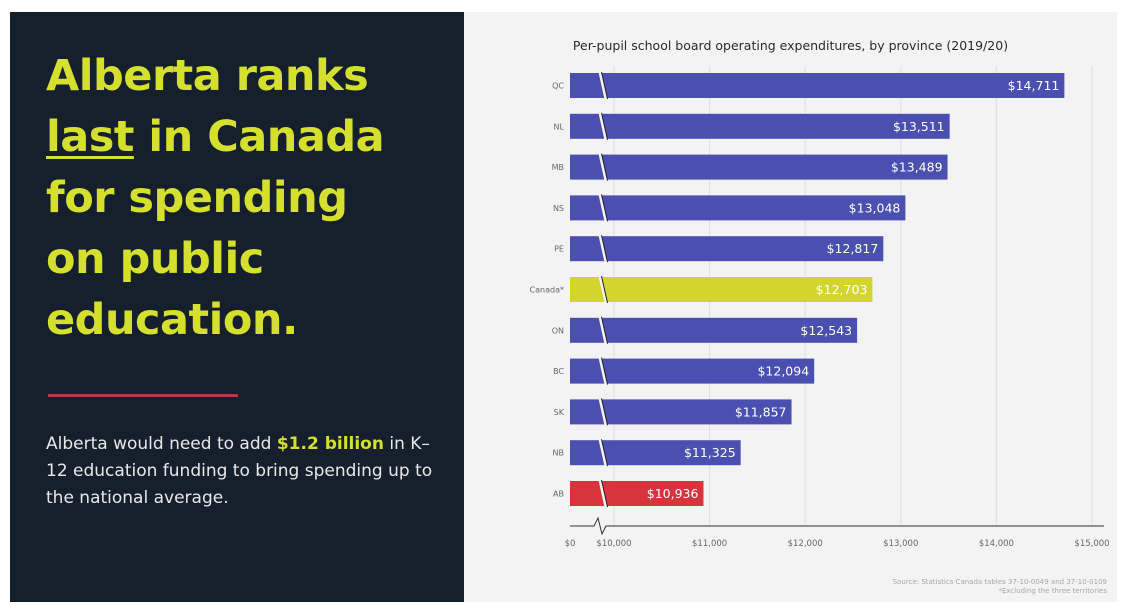  What do you see at coordinates (919, 126) in the screenshot?
I see `bar-value-label: $13,511` at bounding box center [919, 126].